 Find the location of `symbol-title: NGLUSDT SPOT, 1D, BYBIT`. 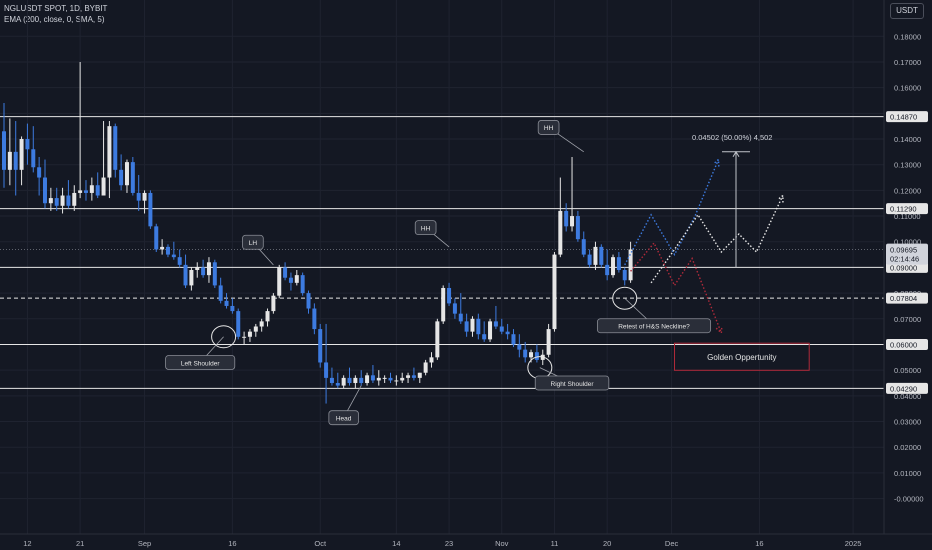

symbol-title: NGLUSDT SPOT, 1D, BYBIT is located at coordinates (56, 8).